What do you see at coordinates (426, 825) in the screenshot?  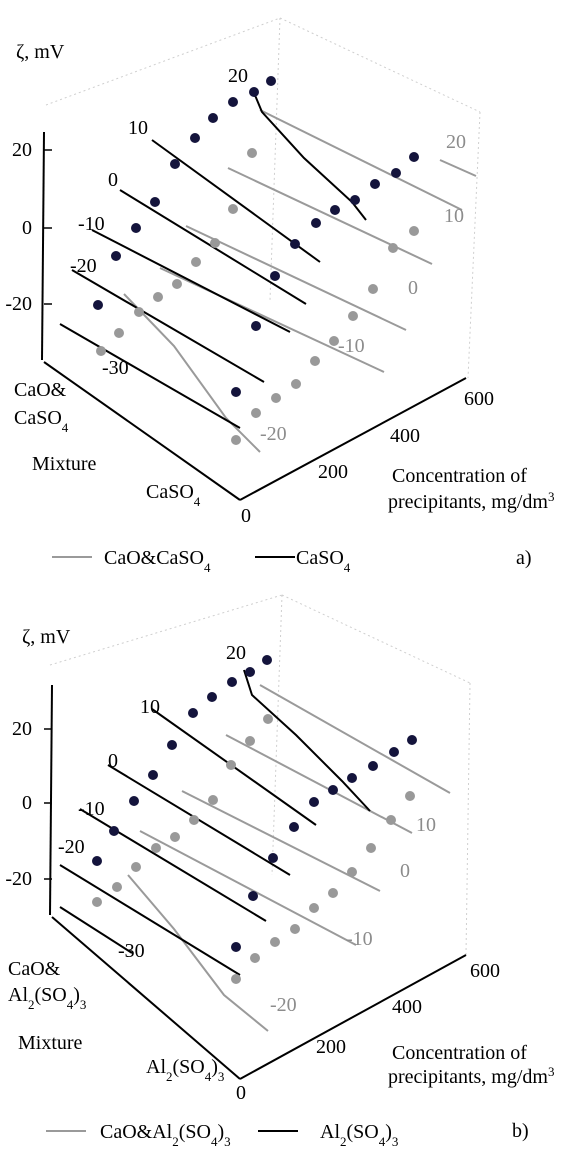 I see `contour-label-mixture: 10` at bounding box center [426, 825].